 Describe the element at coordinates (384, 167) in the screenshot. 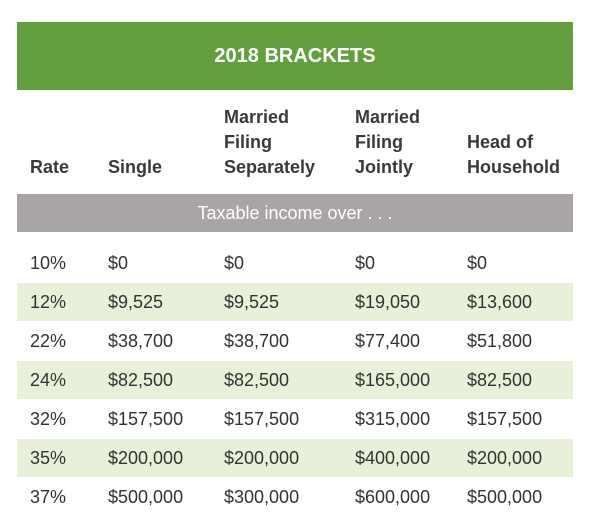

I see `column-header: Jointly` at that location.